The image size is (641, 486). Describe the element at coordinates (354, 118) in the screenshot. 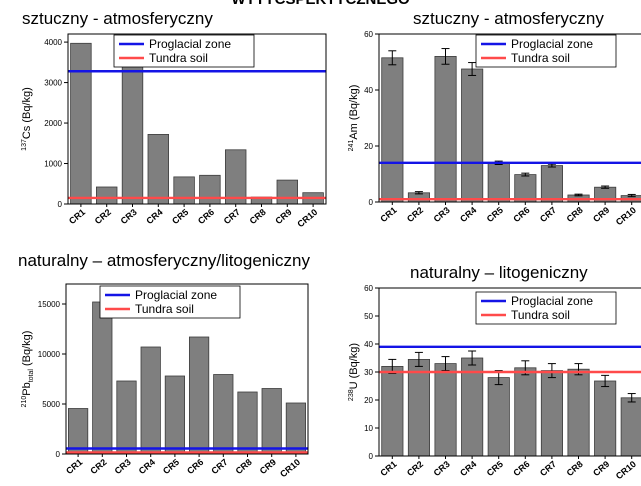

I see `y-axis-label: 241Am (Bq/kg)` at that location.